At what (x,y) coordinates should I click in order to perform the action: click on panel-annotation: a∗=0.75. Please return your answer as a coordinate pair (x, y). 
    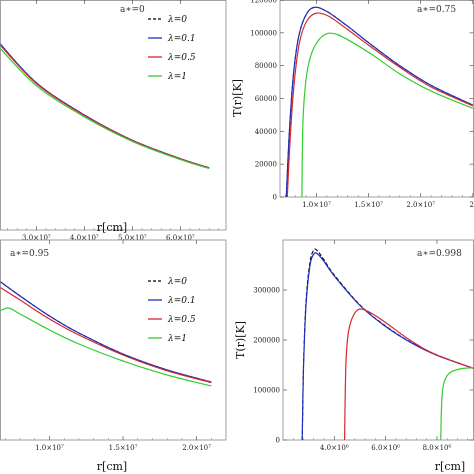
    Looking at the image, I should click on (436, 10).